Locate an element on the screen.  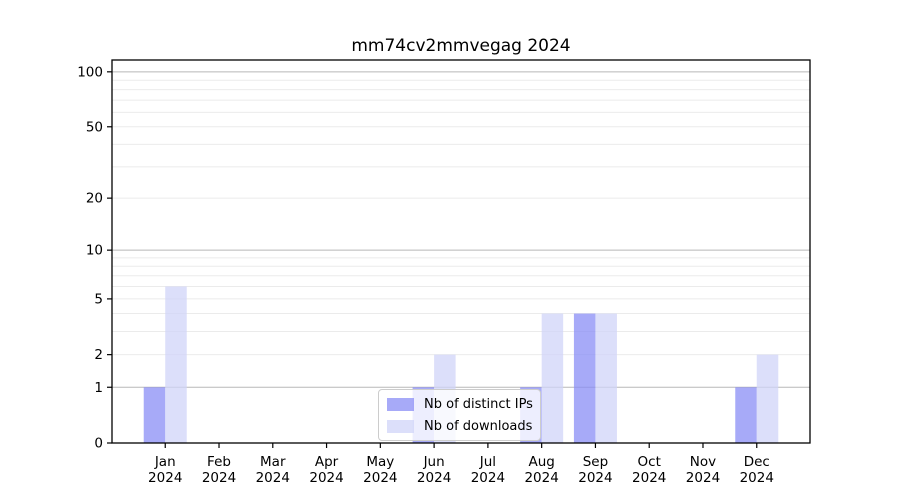
y-tick-label: 10 is located at coordinates (94, 251).